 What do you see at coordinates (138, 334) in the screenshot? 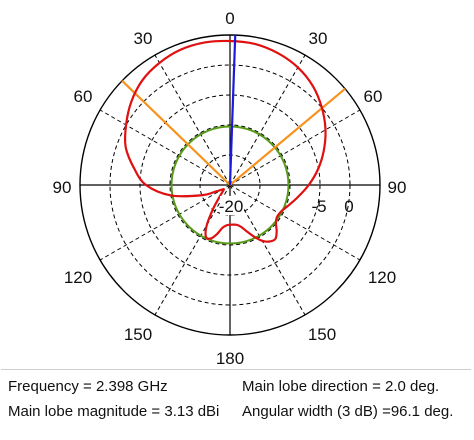
I see `angle-tick-150-left: 150` at bounding box center [138, 334].